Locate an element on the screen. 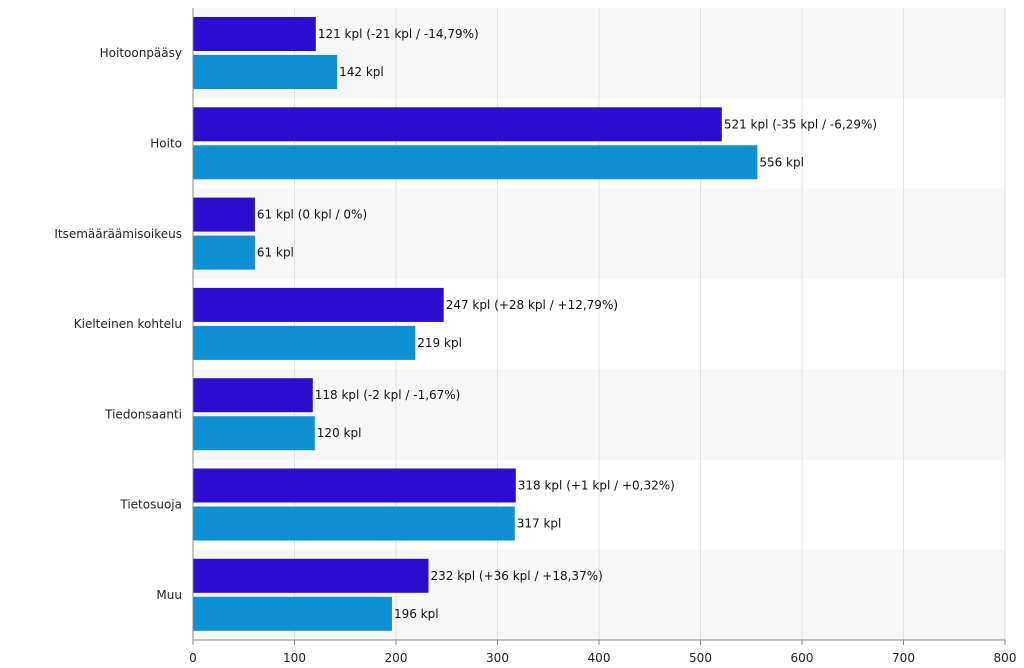 This screenshot has height=668, width=1024. x-tick-label: 800 is located at coordinates (1005, 658).